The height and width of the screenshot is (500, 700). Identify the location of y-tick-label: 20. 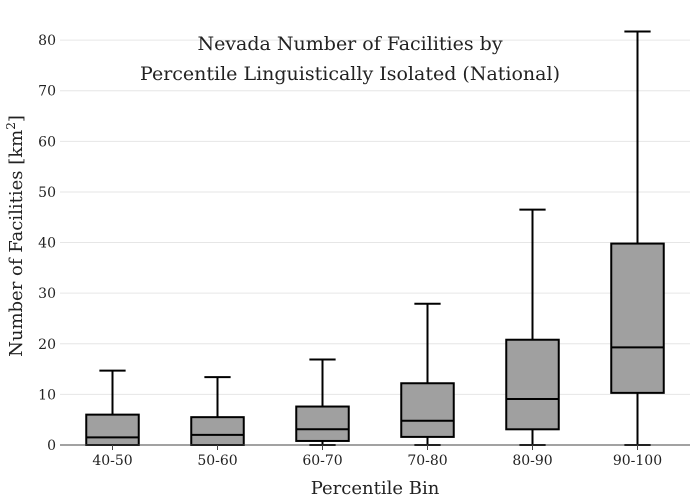
(47, 345).